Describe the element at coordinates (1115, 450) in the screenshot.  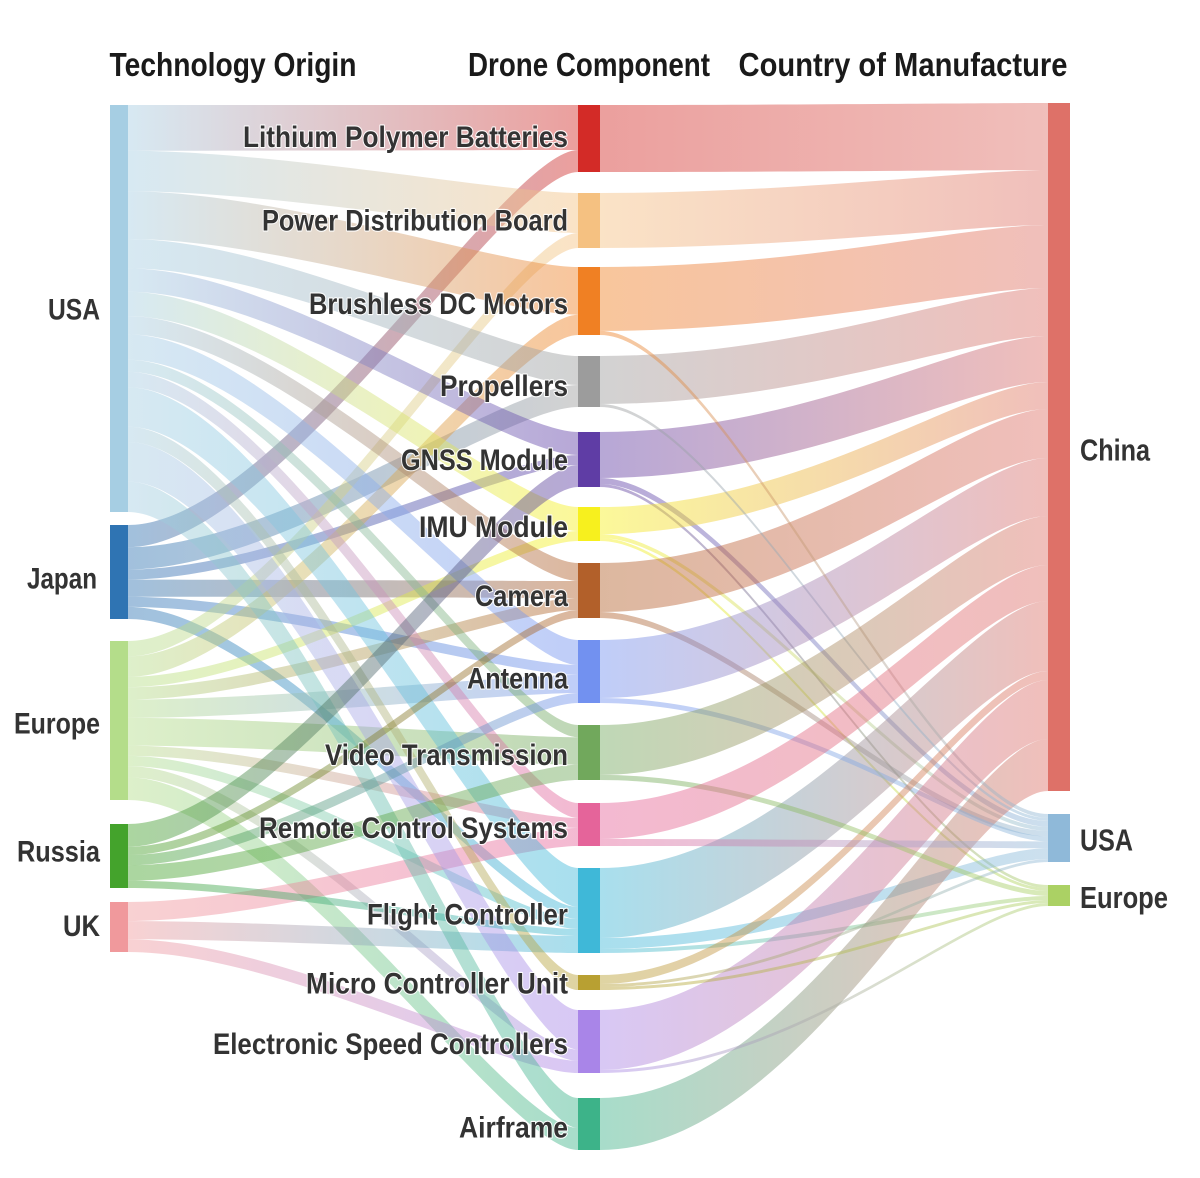
I see `svg-text: China` at that location.